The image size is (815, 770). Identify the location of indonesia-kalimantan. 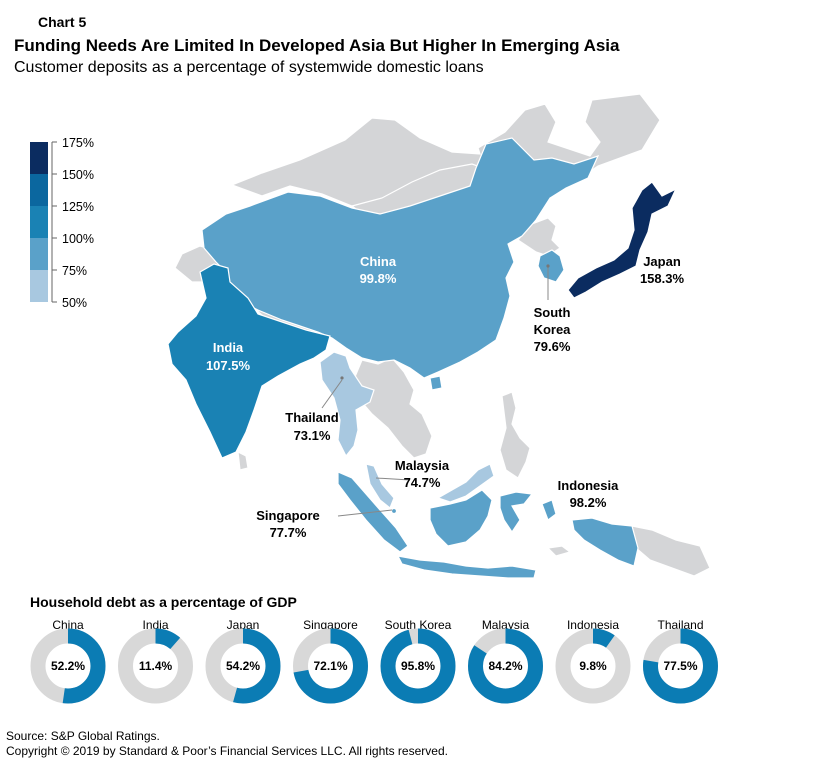
(461, 518).